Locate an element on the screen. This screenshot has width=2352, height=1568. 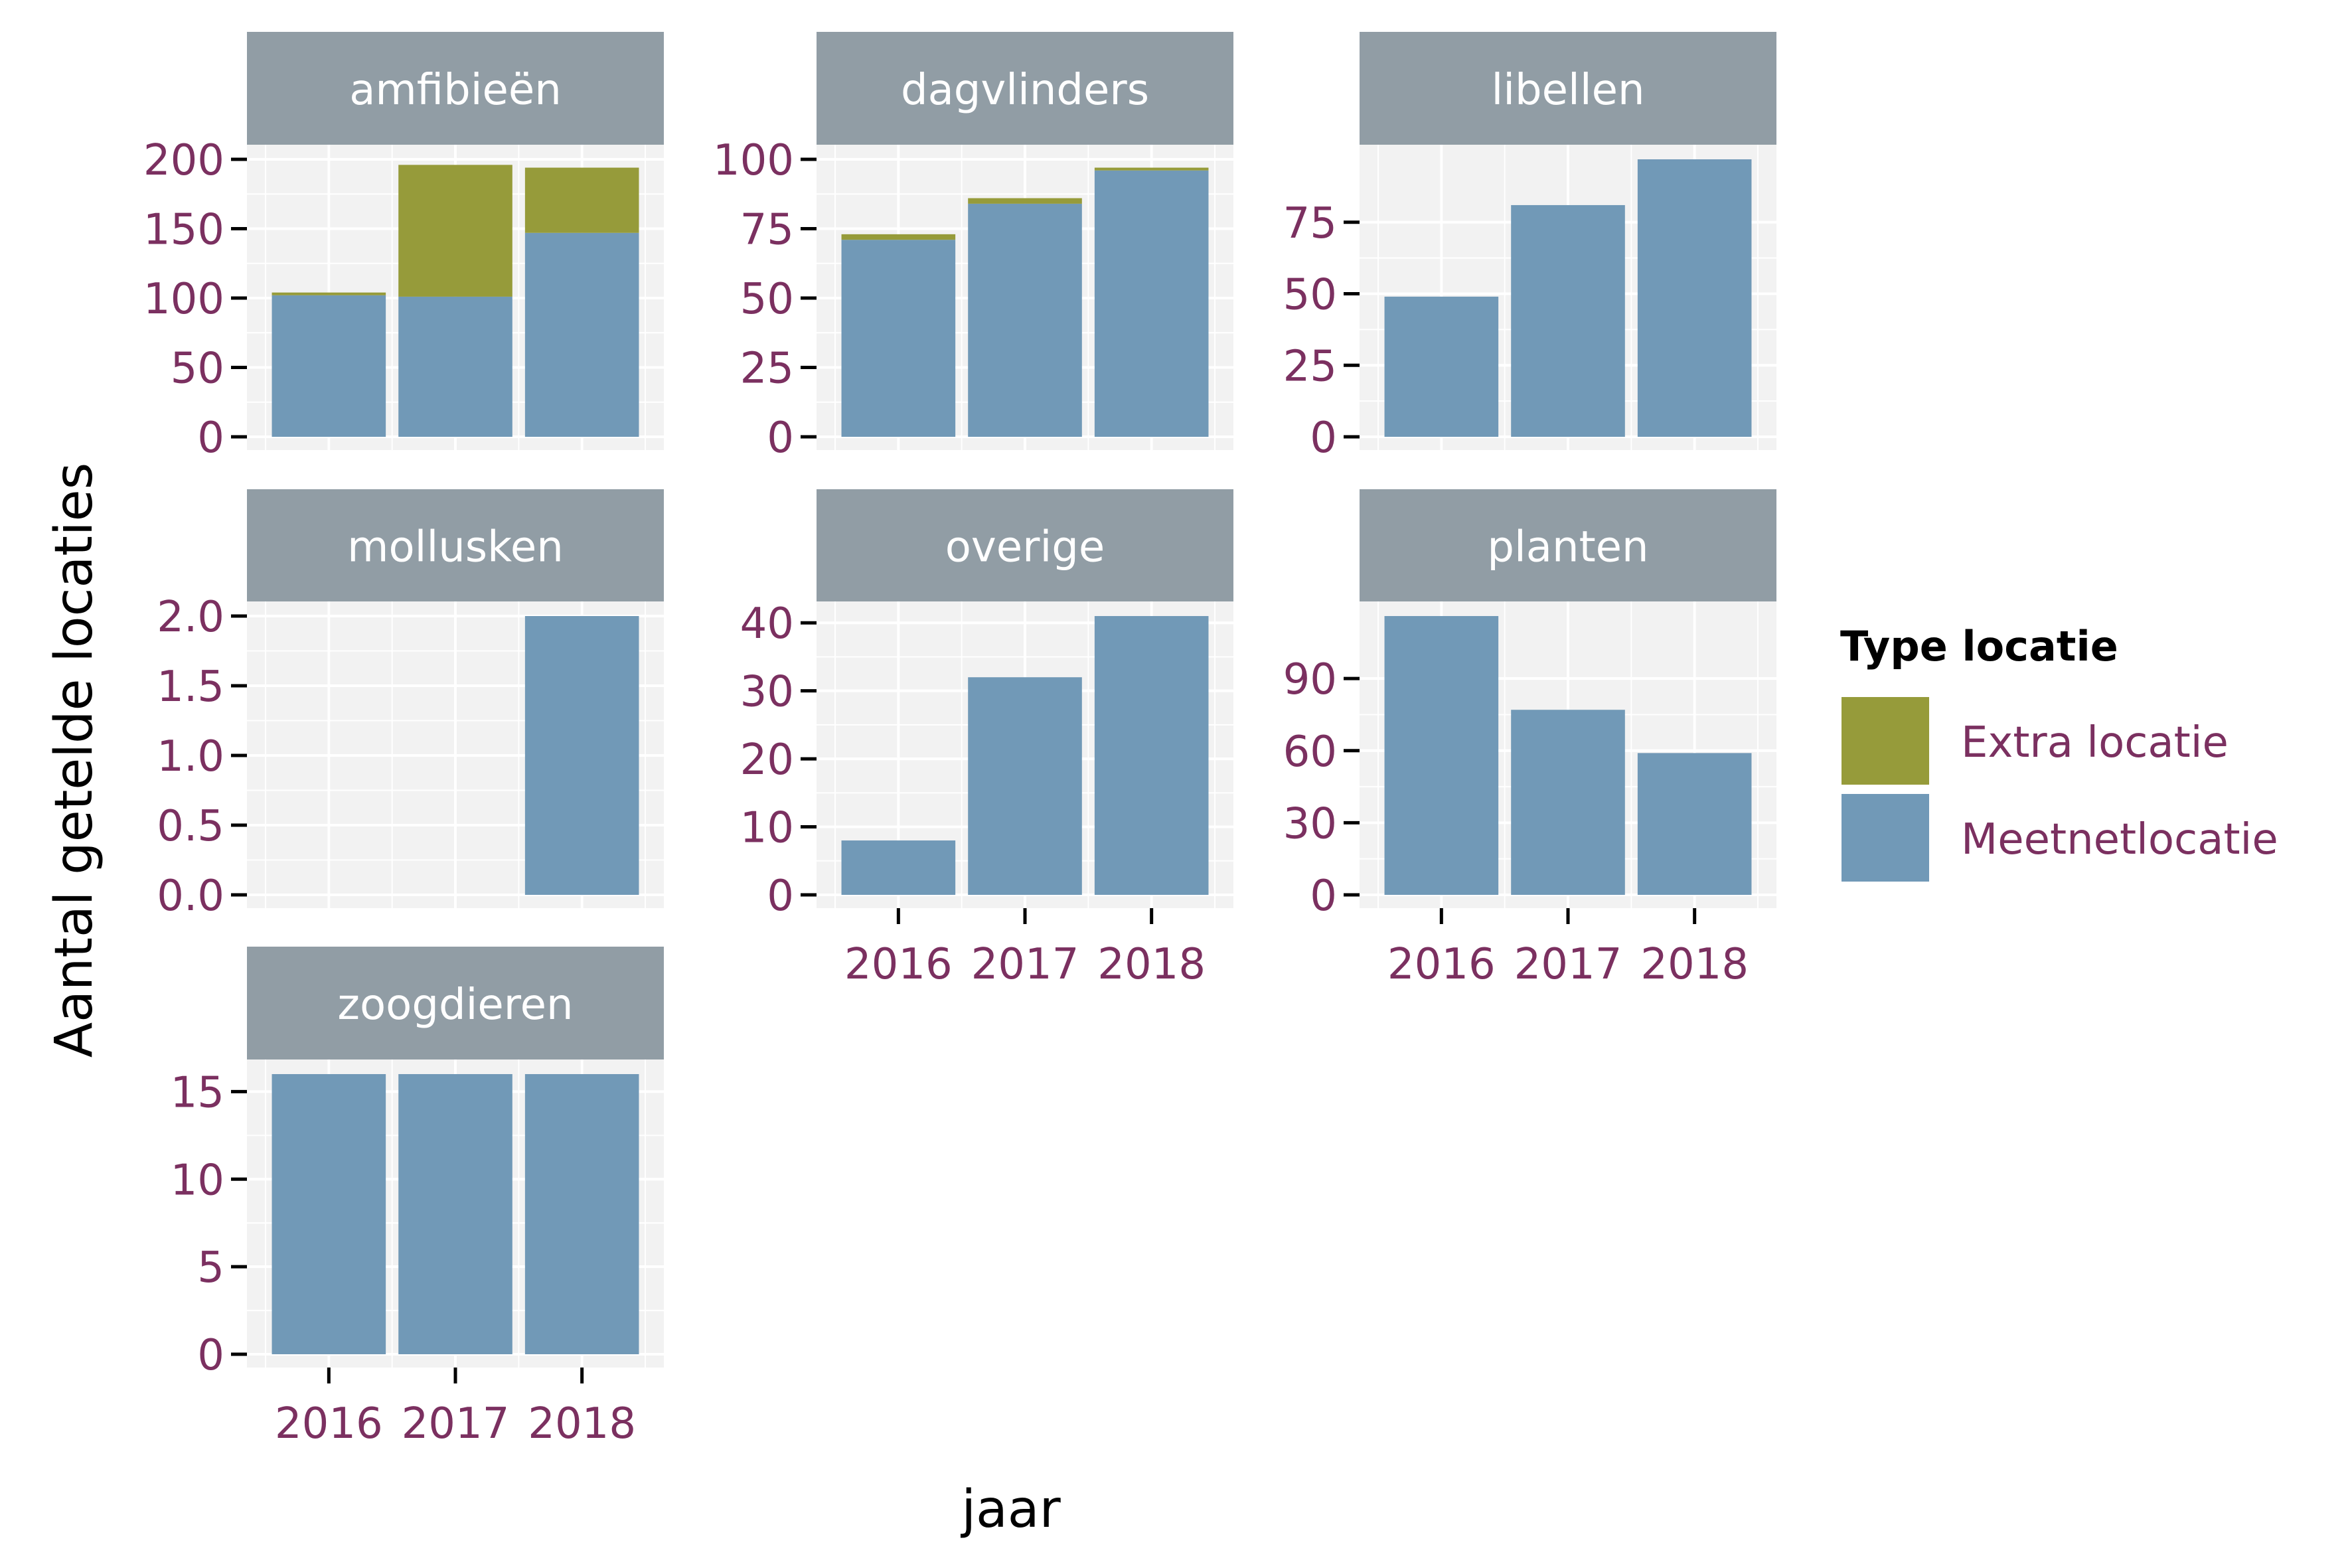
legend-key-extra is located at coordinates (1886, 740).